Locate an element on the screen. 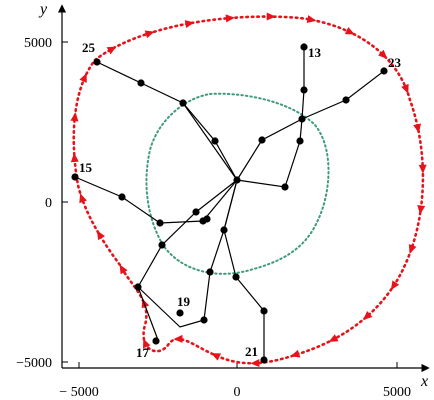 Image resolution: width=434 pixels, height=400 pixels. edge-left-branch is located at coordinates (187, 233).